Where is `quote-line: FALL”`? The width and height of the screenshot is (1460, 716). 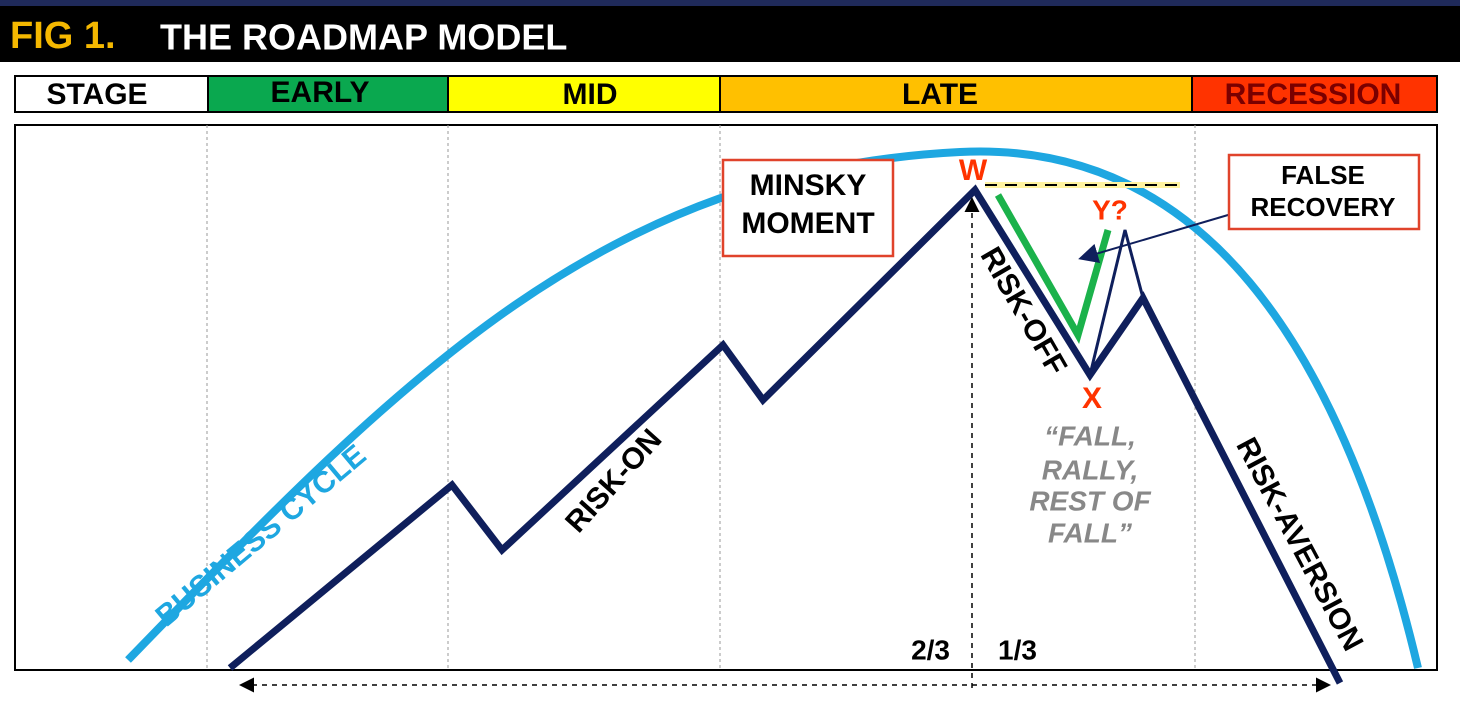 quote-line: FALL” is located at coordinates (1090, 532).